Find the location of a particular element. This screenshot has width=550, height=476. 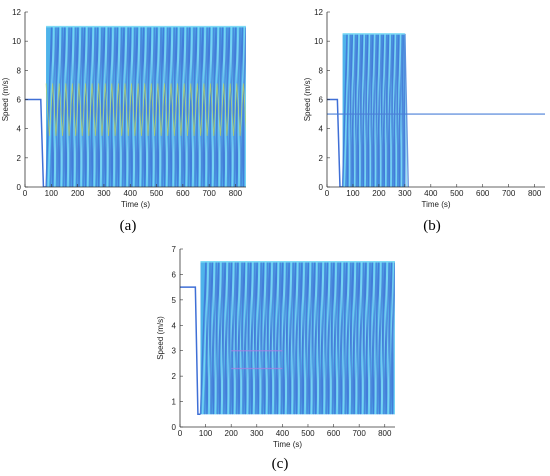

panel-label-b: (b) is located at coordinates (432, 226).